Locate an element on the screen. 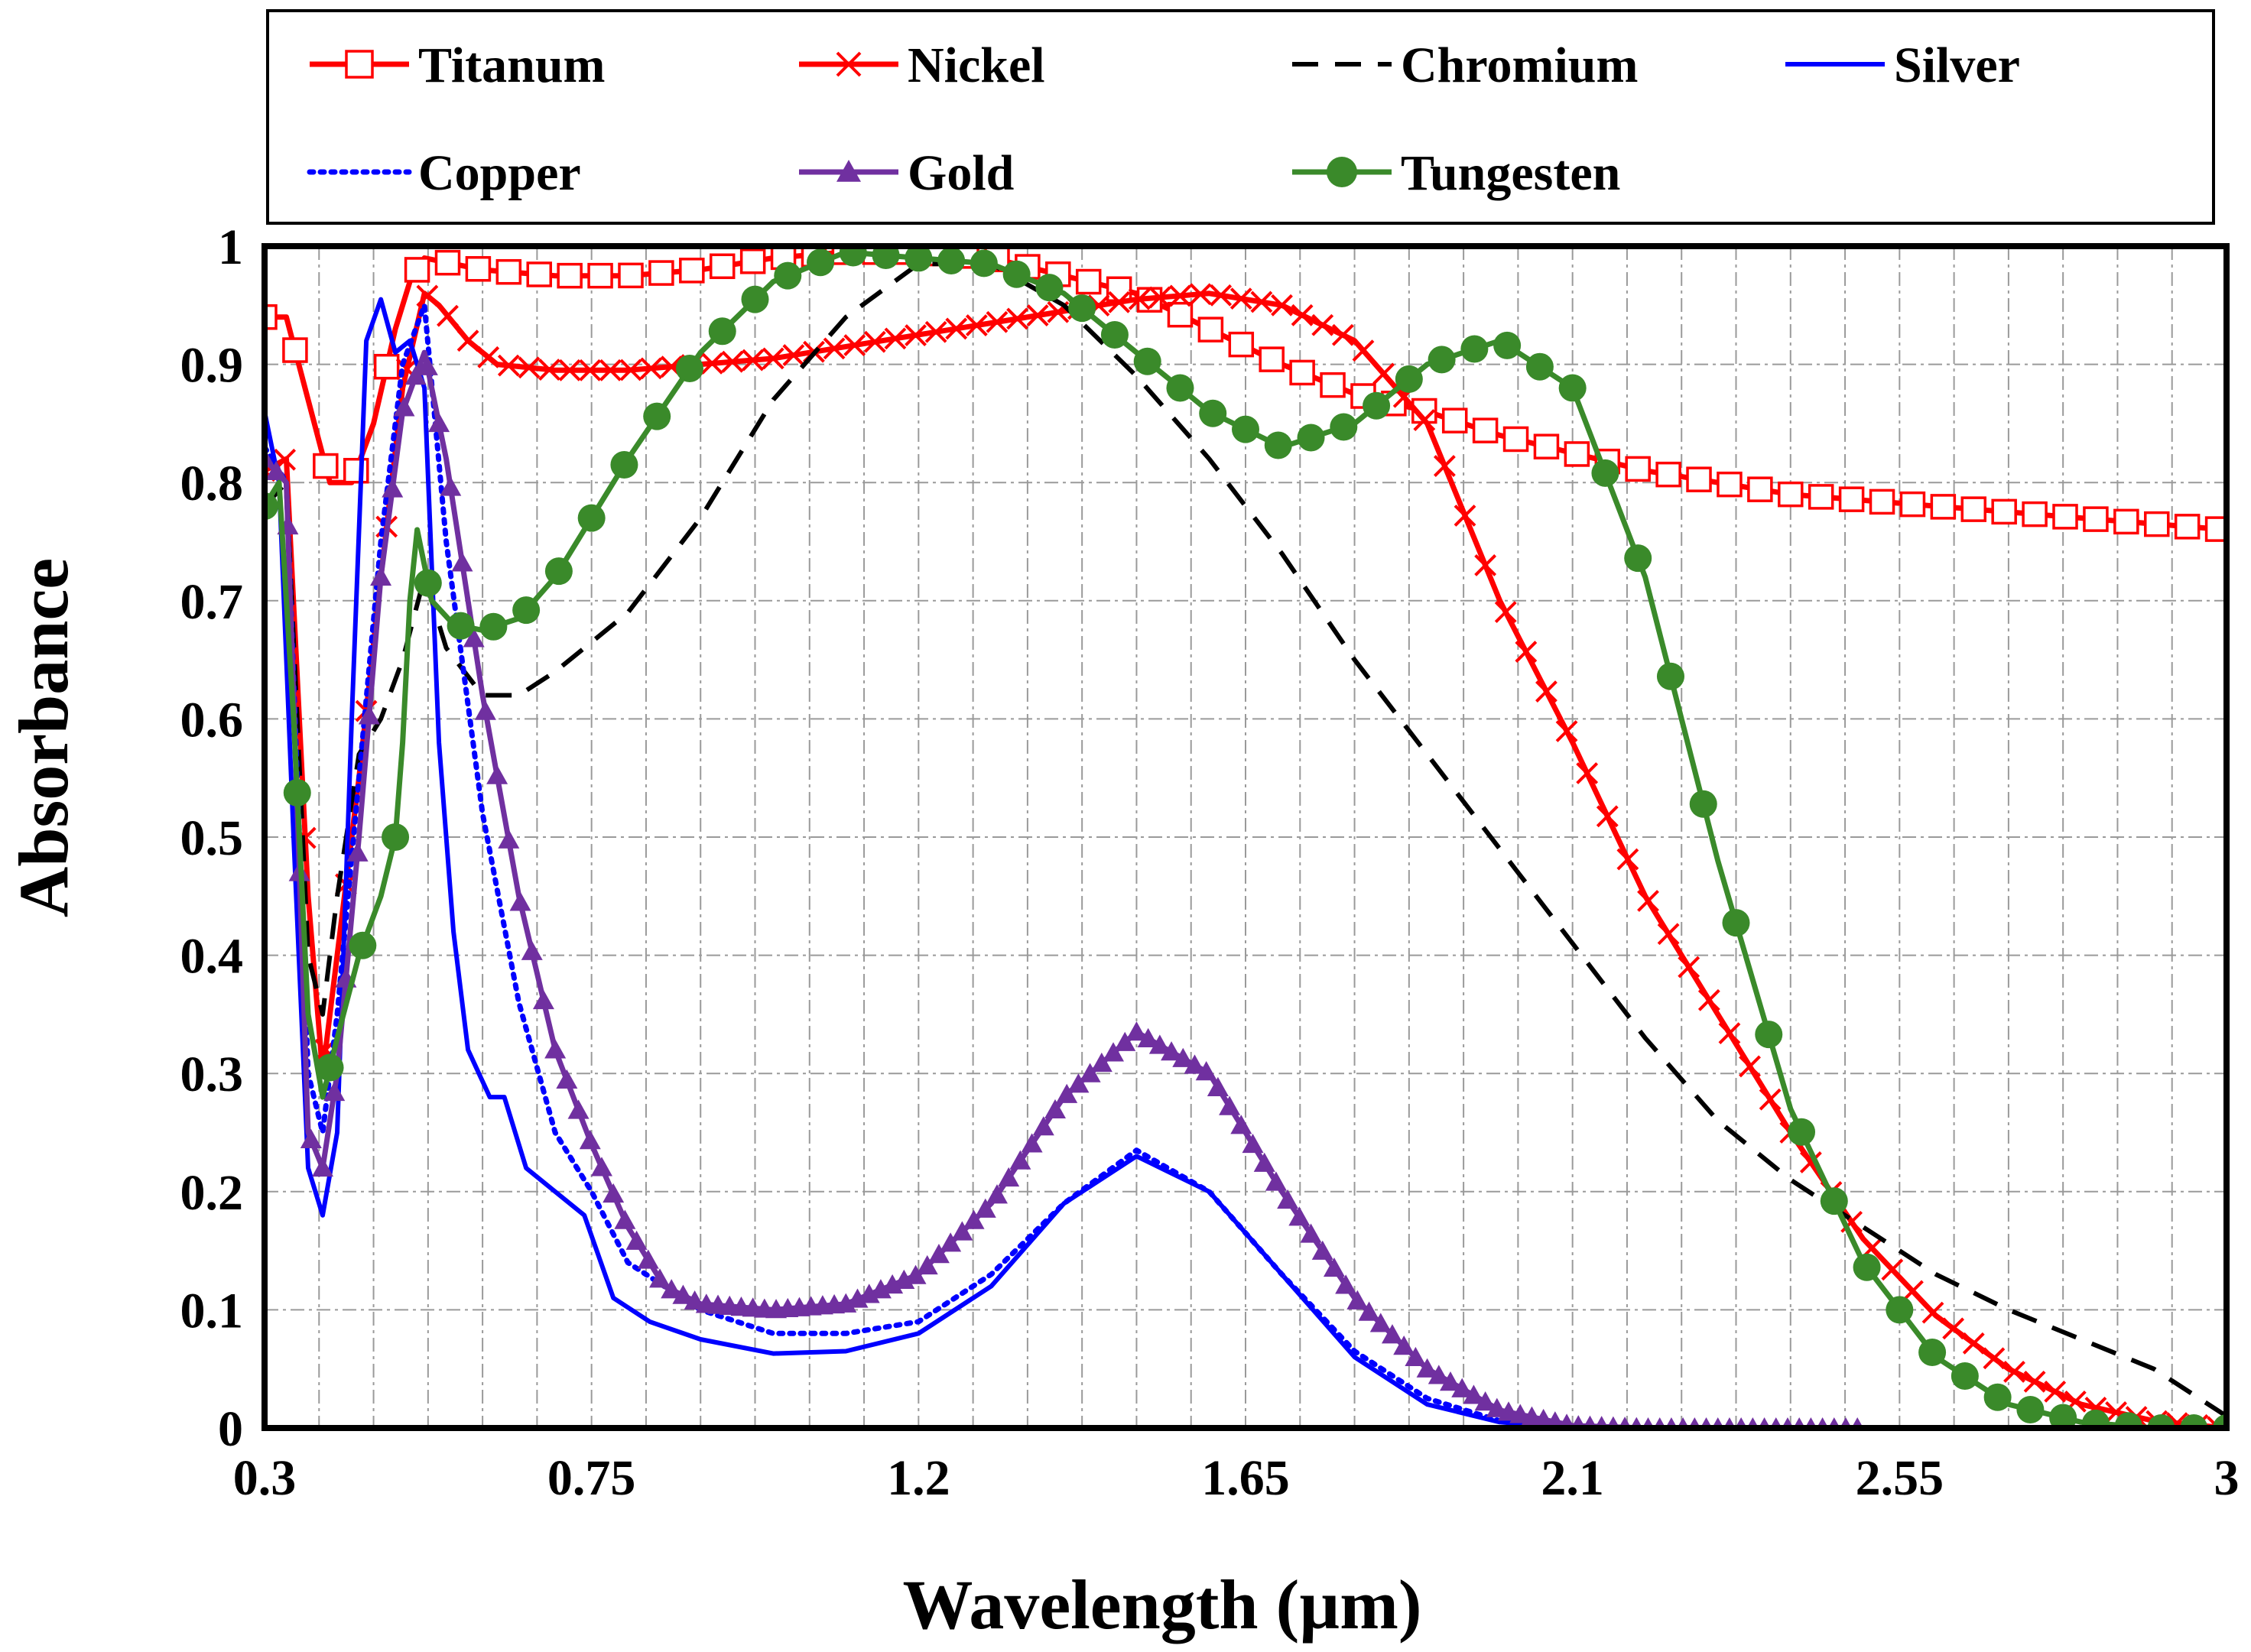 Image resolution: width=2251 pixels, height=1652 pixels. legend-item-titanum: Titanum is located at coordinates (458, 65).